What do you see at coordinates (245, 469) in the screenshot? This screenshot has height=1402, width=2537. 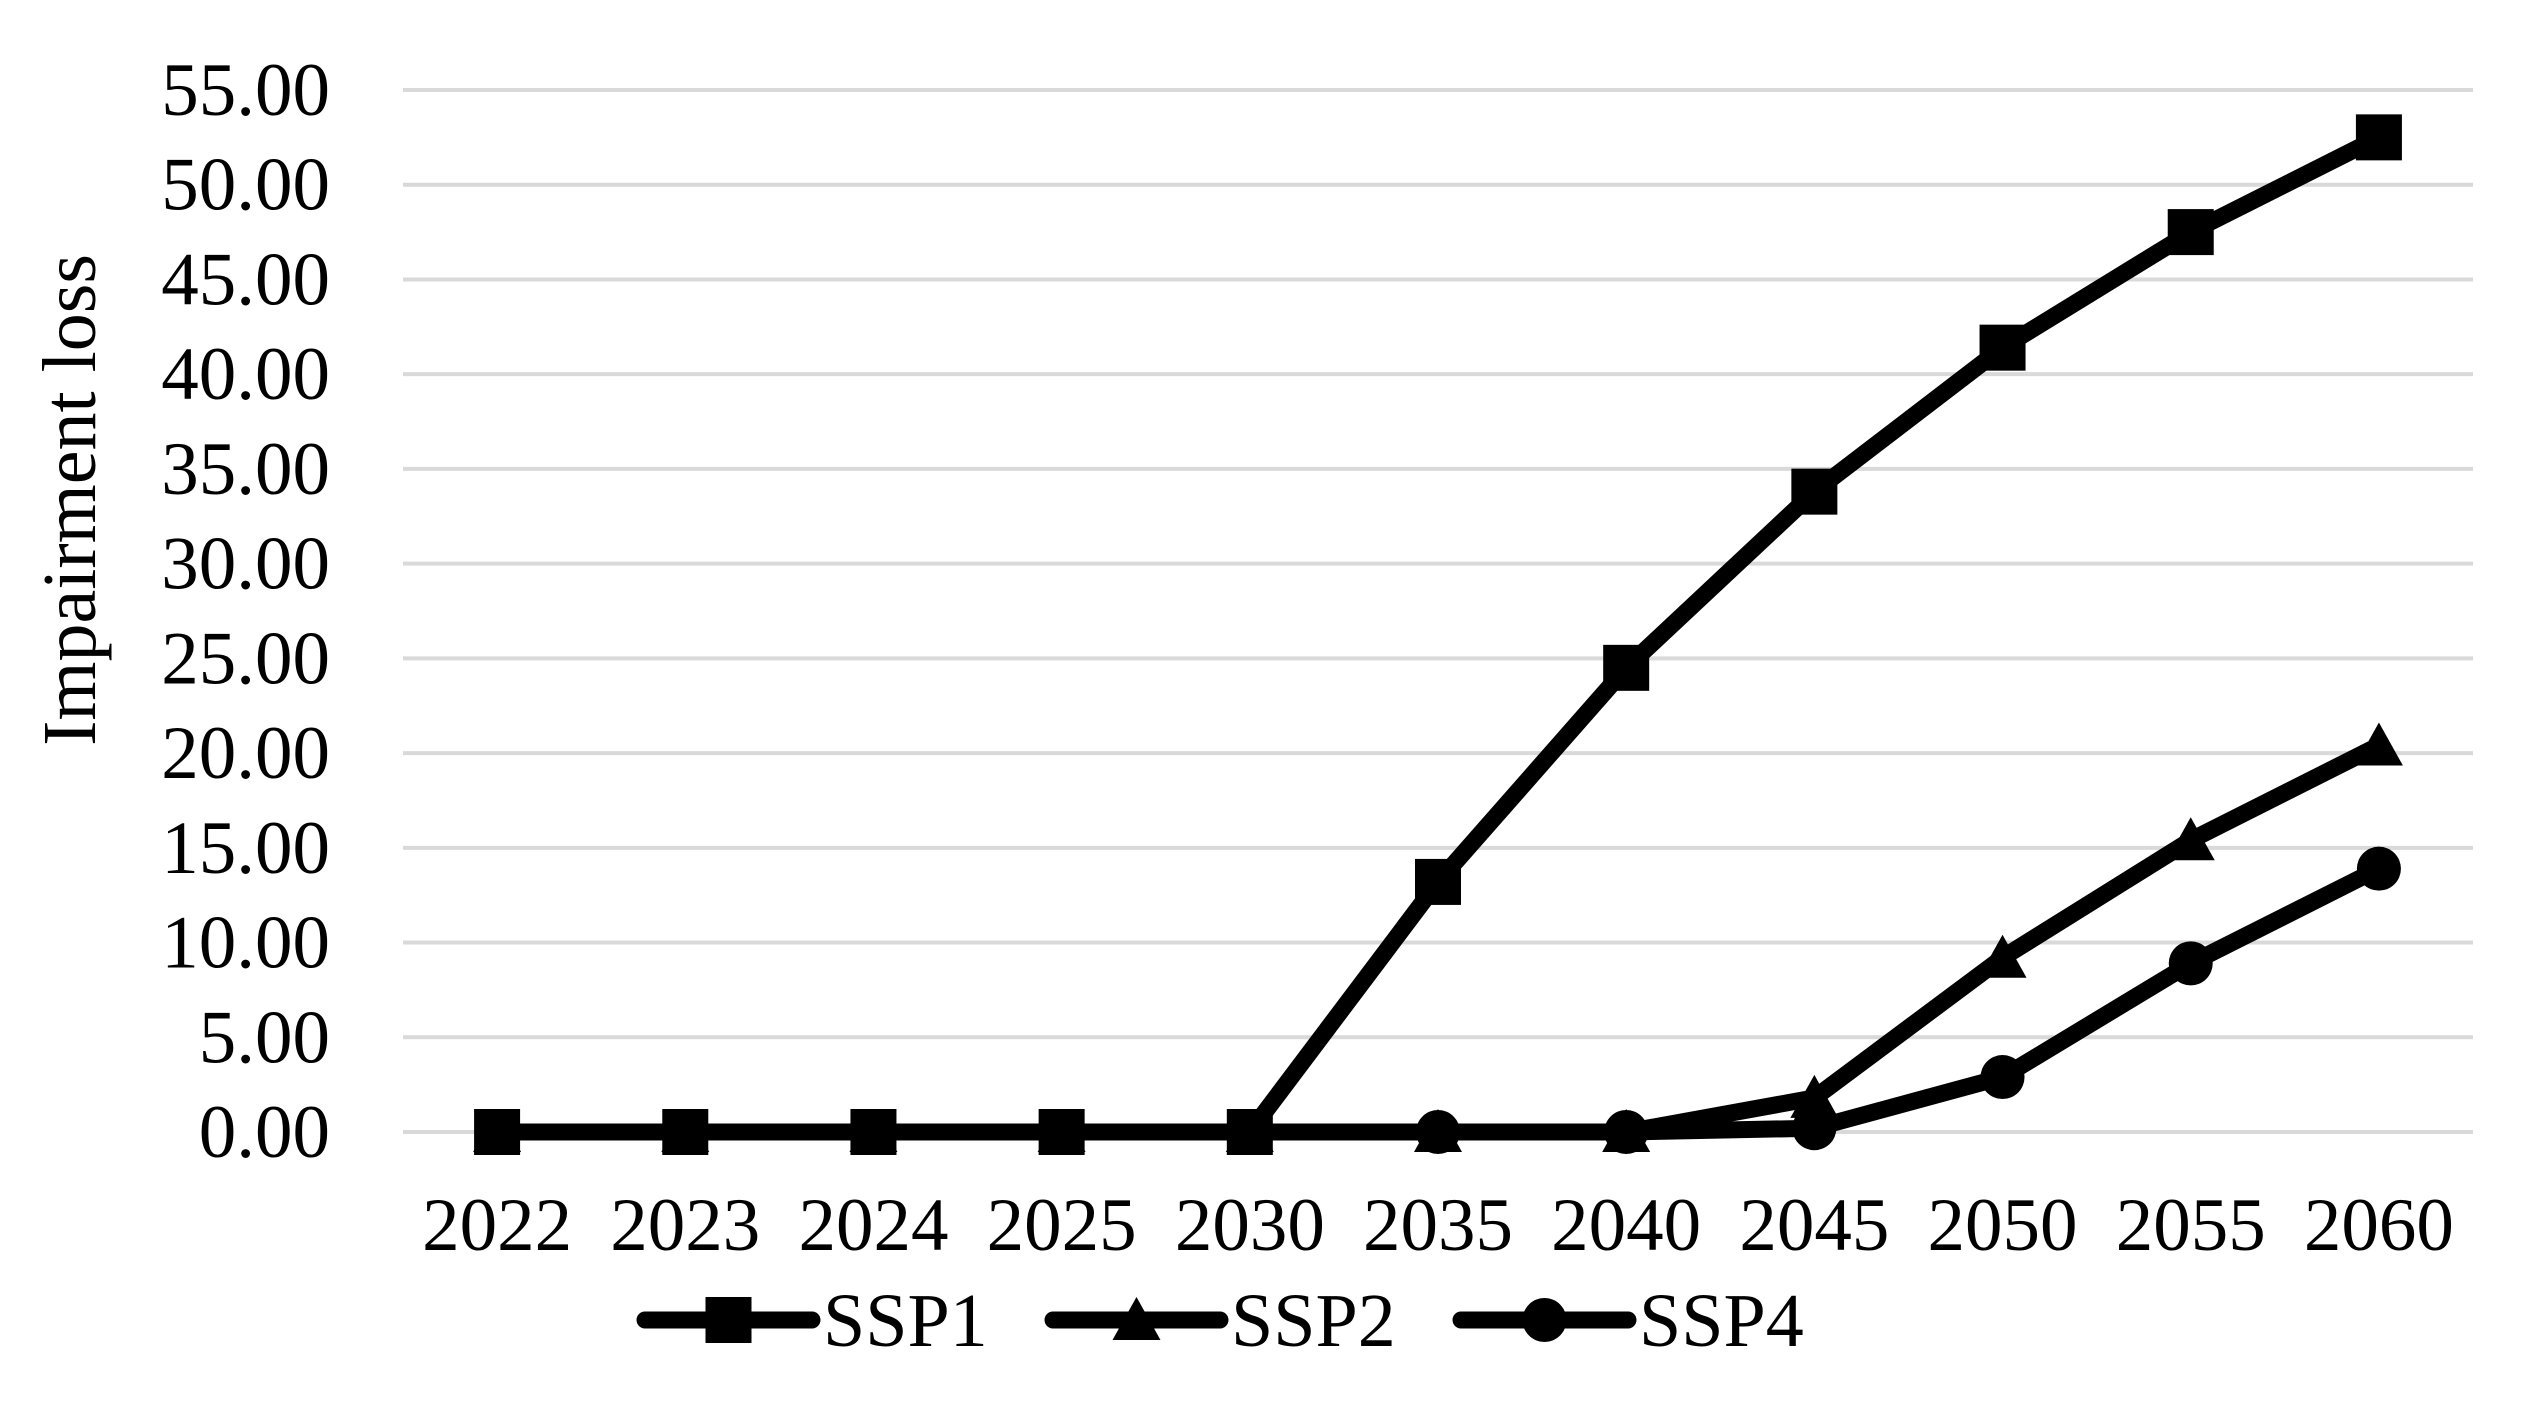 I see `y-tick-label: 35.00` at bounding box center [245, 469].